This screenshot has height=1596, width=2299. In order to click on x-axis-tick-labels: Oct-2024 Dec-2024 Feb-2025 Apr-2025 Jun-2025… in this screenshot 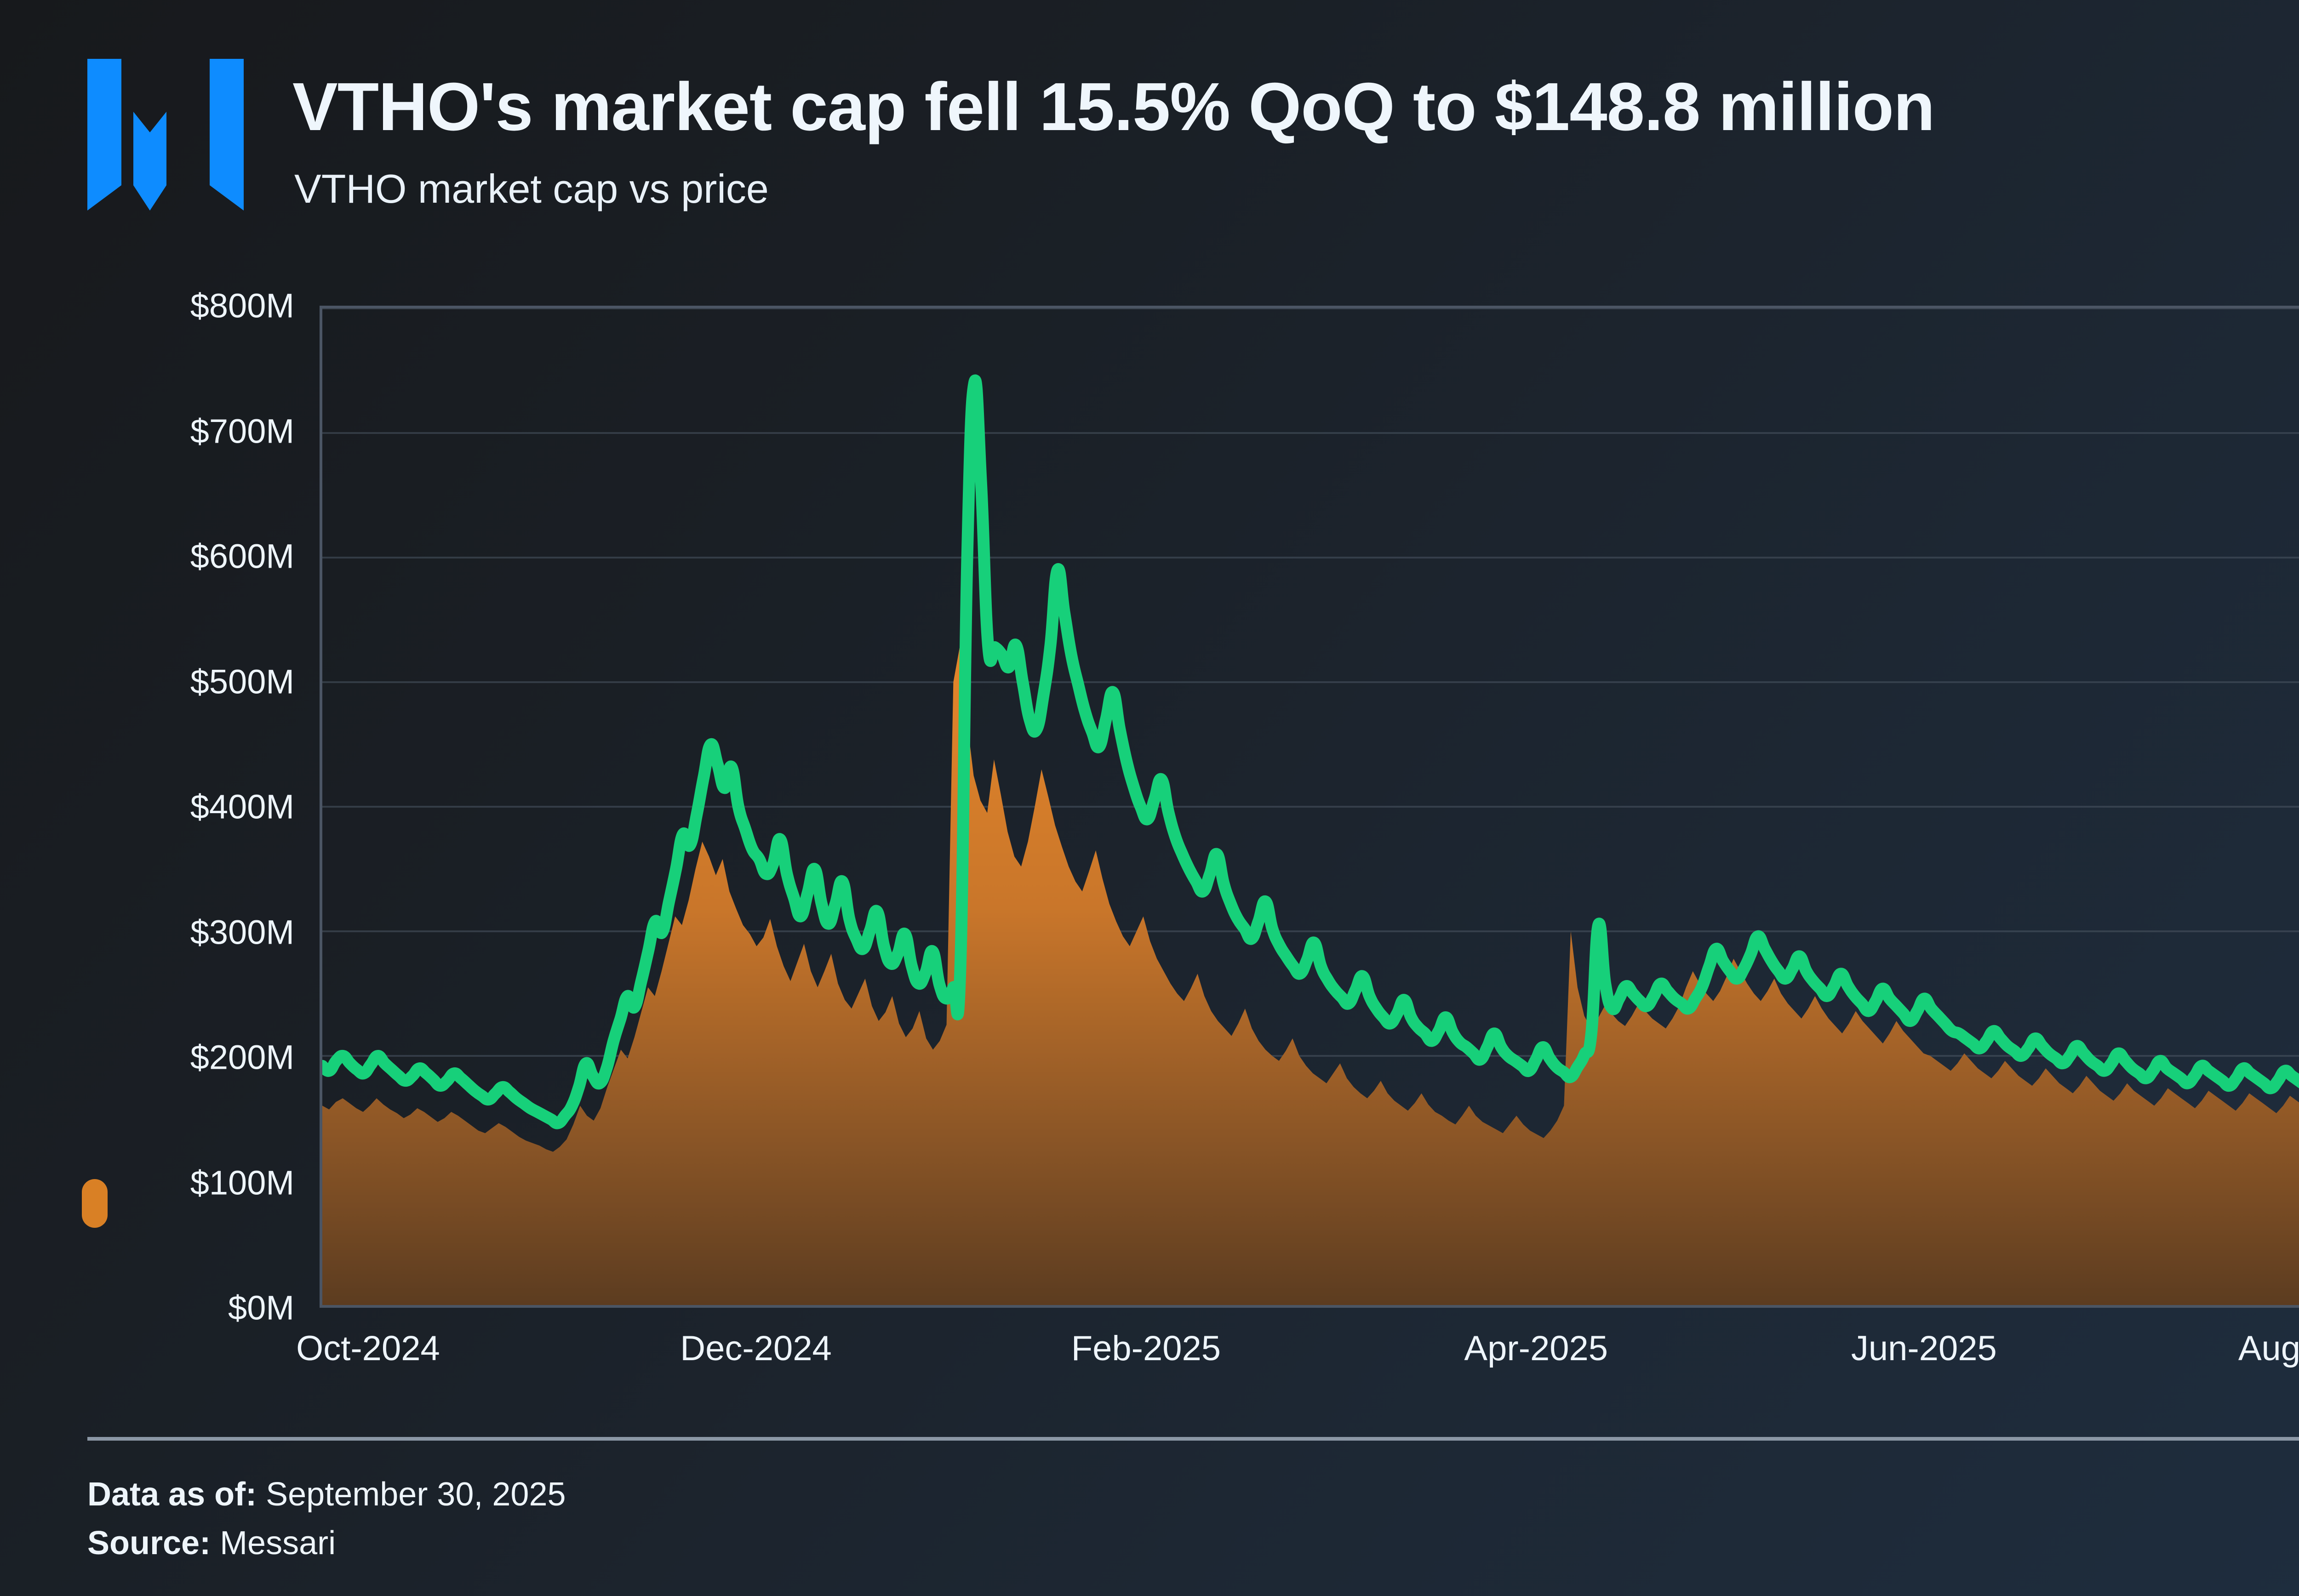, I will do `click(1149, 1360)`.